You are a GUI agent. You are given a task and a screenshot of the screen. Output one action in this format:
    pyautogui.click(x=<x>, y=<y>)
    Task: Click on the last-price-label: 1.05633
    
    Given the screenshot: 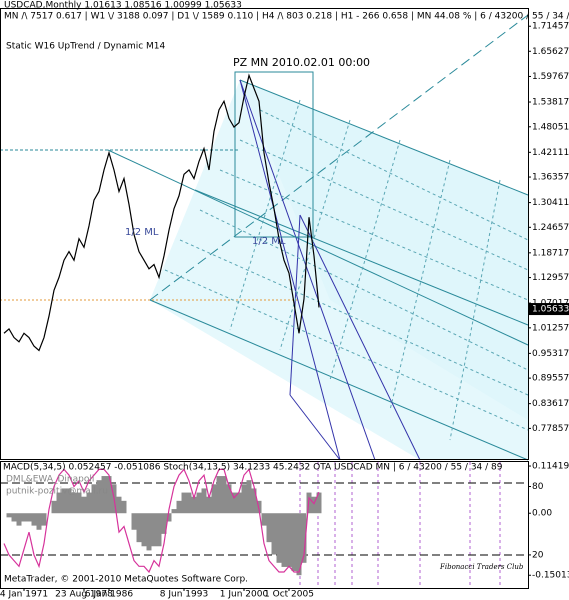 What is the action you would take?
    pyautogui.click(x=550, y=310)
    